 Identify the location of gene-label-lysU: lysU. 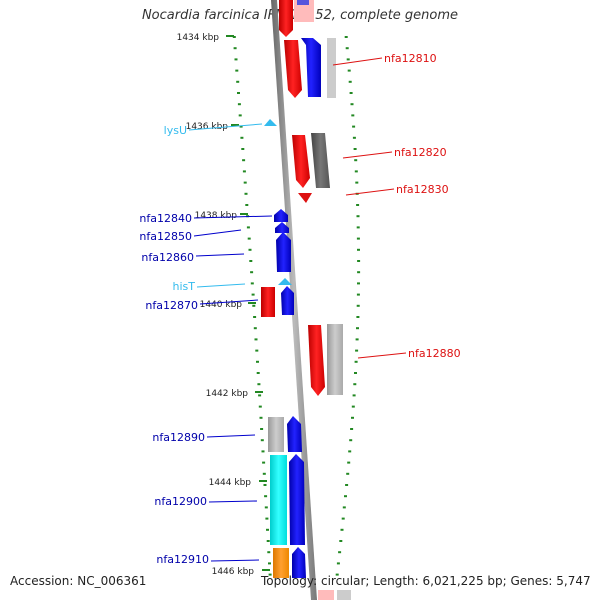
(213, 130).